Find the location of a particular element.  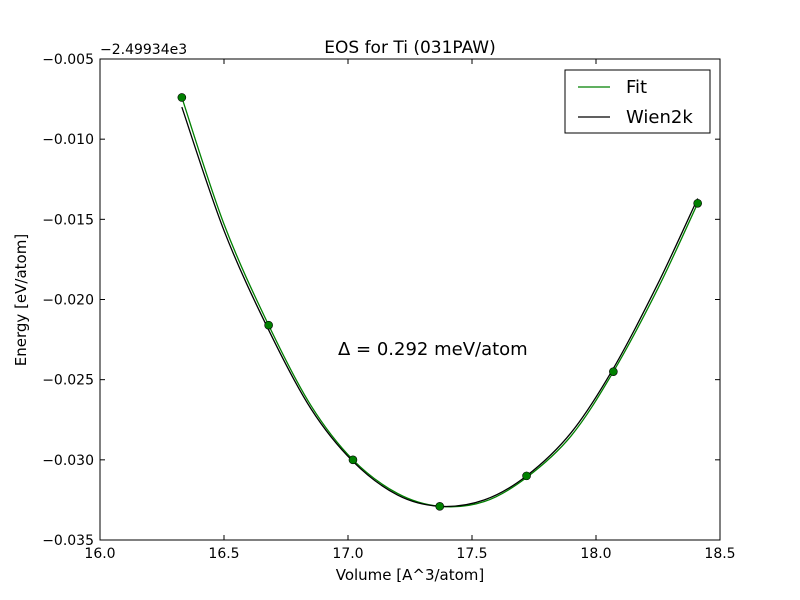

offset-label: −2.49934e3 is located at coordinates (143, 50).